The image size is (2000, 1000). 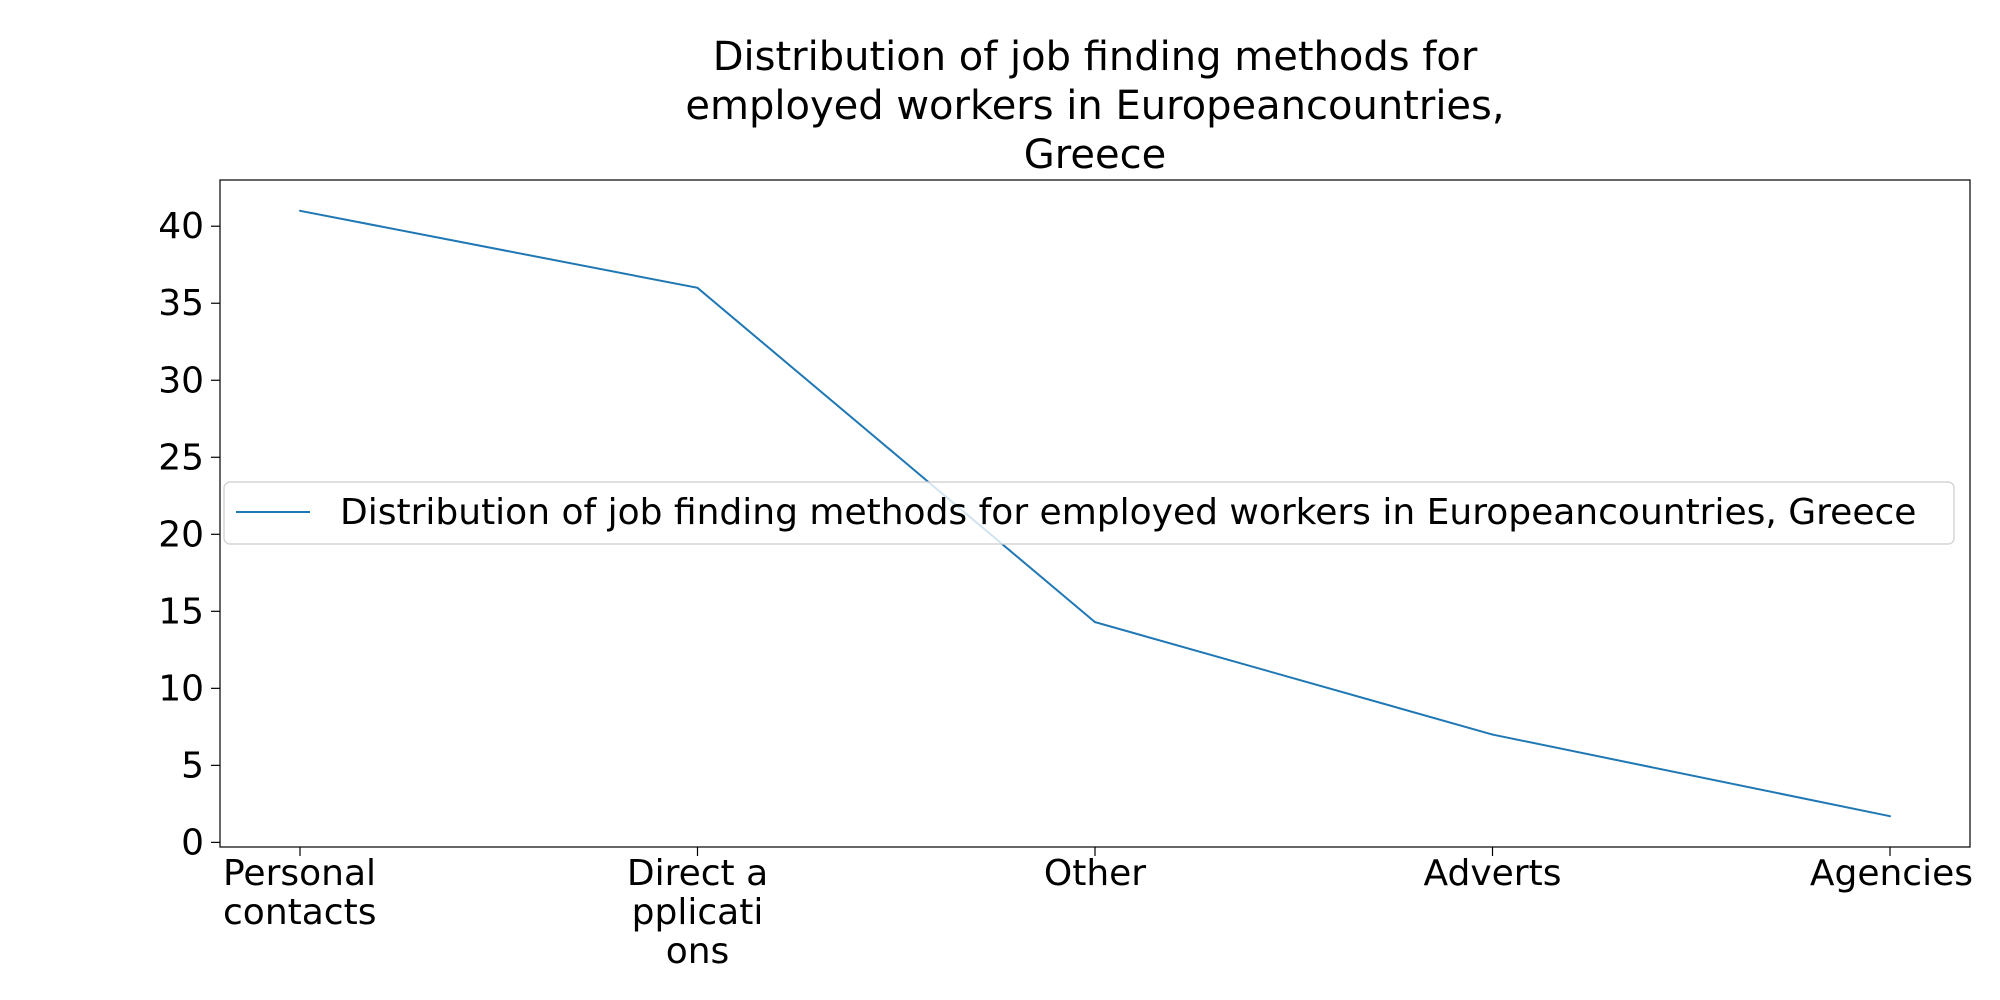 I want to click on chart-title-line: Distribution of job finding methods for, so click(x=1095, y=57).